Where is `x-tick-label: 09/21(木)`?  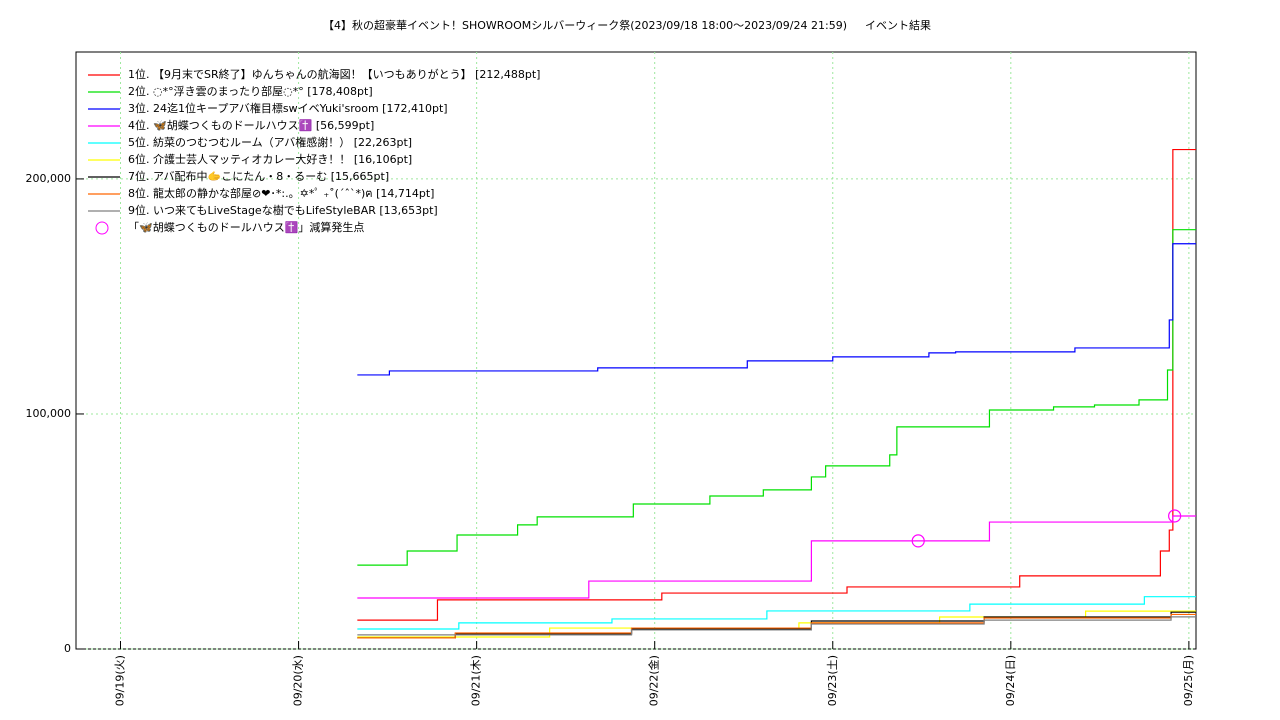 x-tick-label: 09/21(木) is located at coordinates (476, 680).